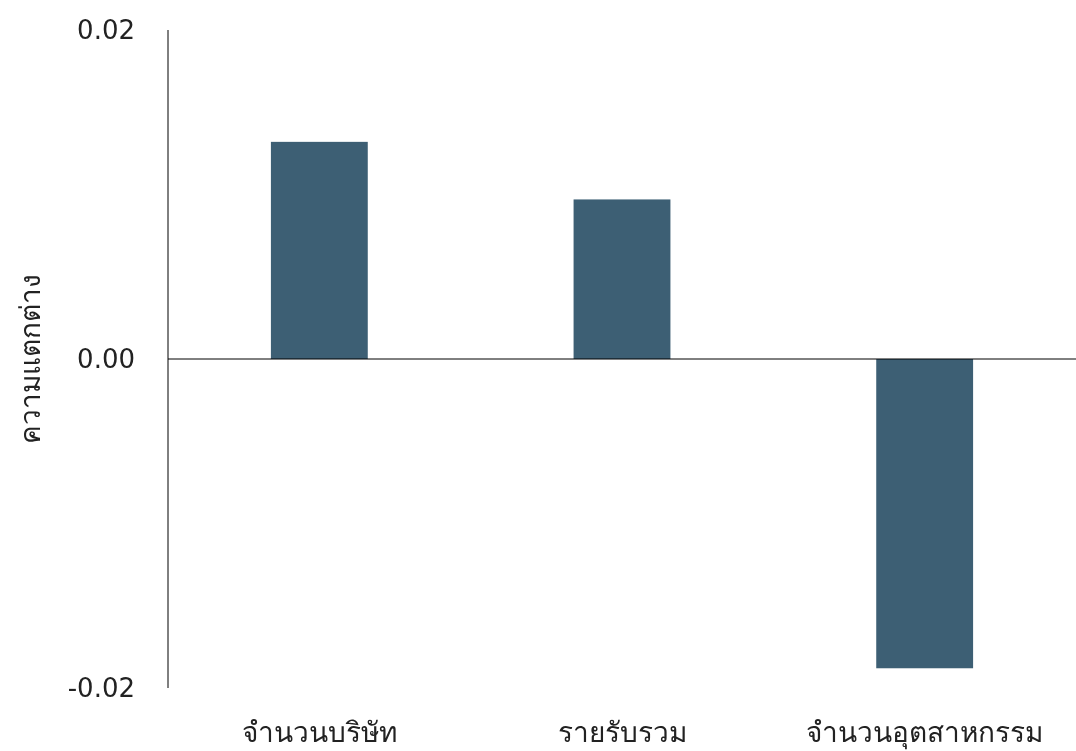 The width and height of the screenshot is (1076, 751). I want to click on x-tick-label: รายรับรวม, so click(622, 732).